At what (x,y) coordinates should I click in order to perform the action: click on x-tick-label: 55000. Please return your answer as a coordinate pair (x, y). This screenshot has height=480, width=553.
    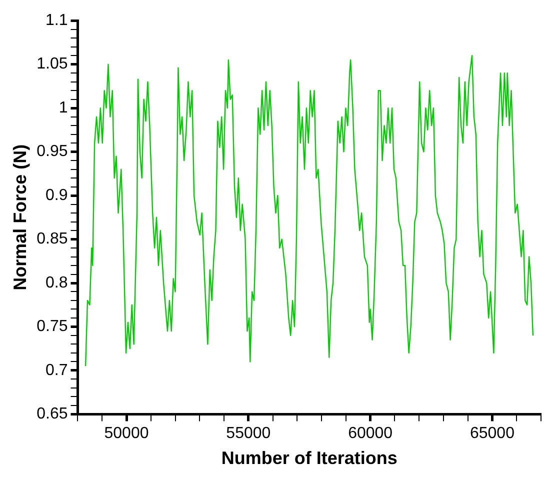
    Looking at the image, I should click on (248, 433).